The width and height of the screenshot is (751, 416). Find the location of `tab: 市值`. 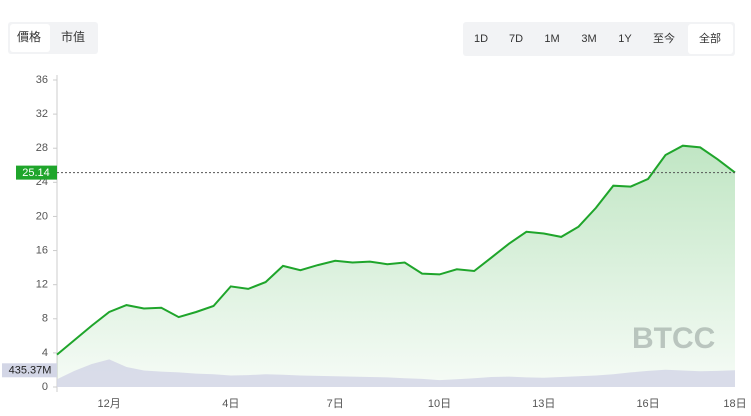

tab: 市值 is located at coordinates (73, 36).